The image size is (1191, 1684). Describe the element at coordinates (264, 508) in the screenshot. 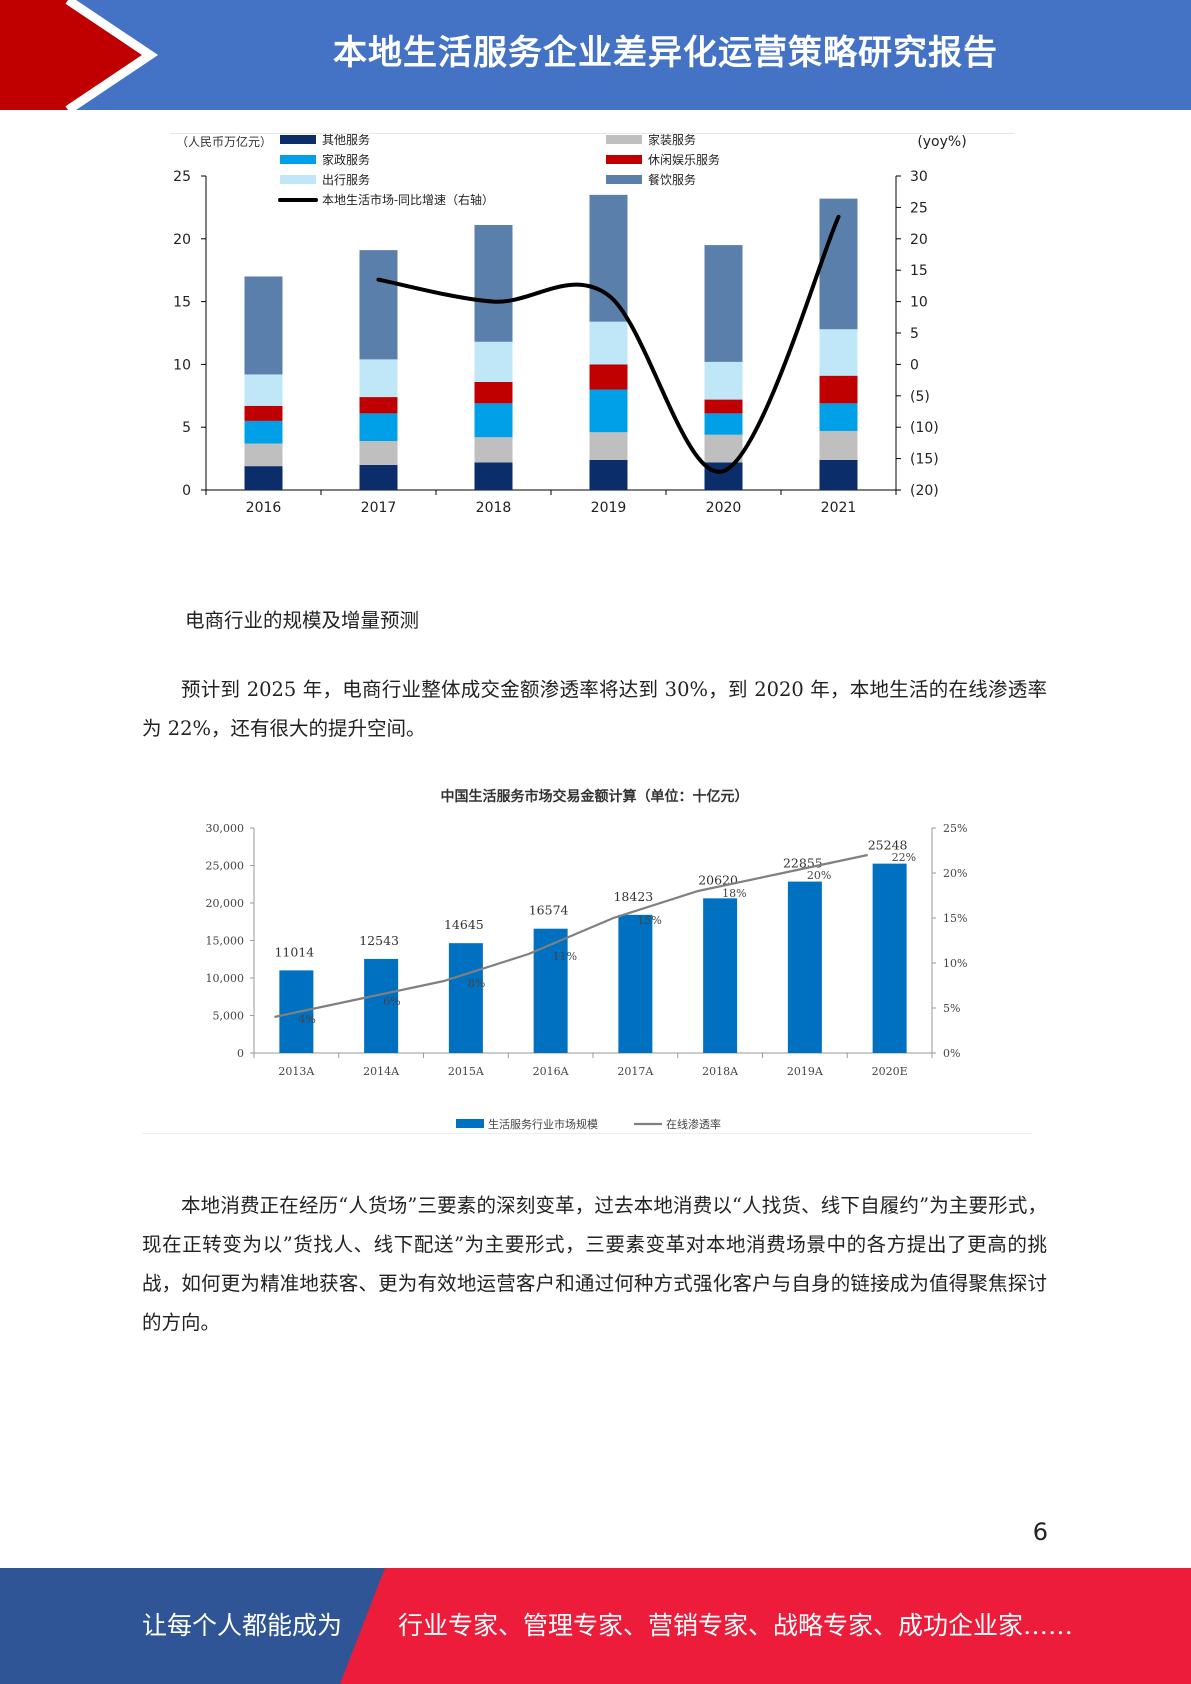

I see `x-tick-label: 2016` at that location.